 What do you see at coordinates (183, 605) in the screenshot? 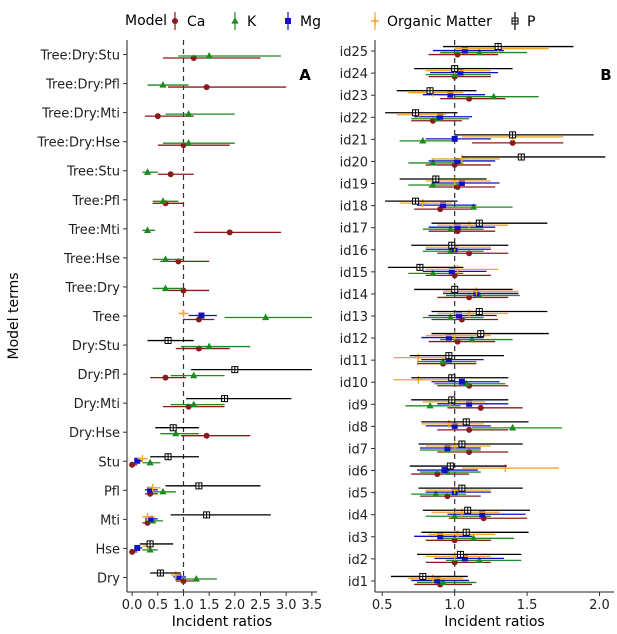
I see `x-tick-label: 1.0` at bounding box center [183, 605].